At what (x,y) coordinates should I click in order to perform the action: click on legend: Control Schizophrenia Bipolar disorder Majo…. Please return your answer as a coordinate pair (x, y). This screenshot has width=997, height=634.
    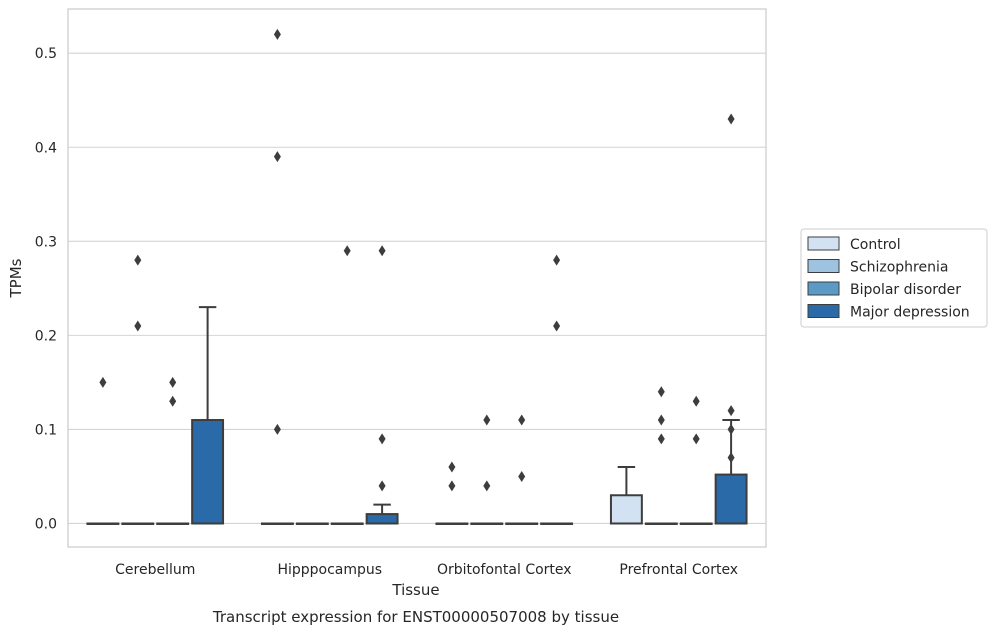
    Looking at the image, I should click on (894, 278).